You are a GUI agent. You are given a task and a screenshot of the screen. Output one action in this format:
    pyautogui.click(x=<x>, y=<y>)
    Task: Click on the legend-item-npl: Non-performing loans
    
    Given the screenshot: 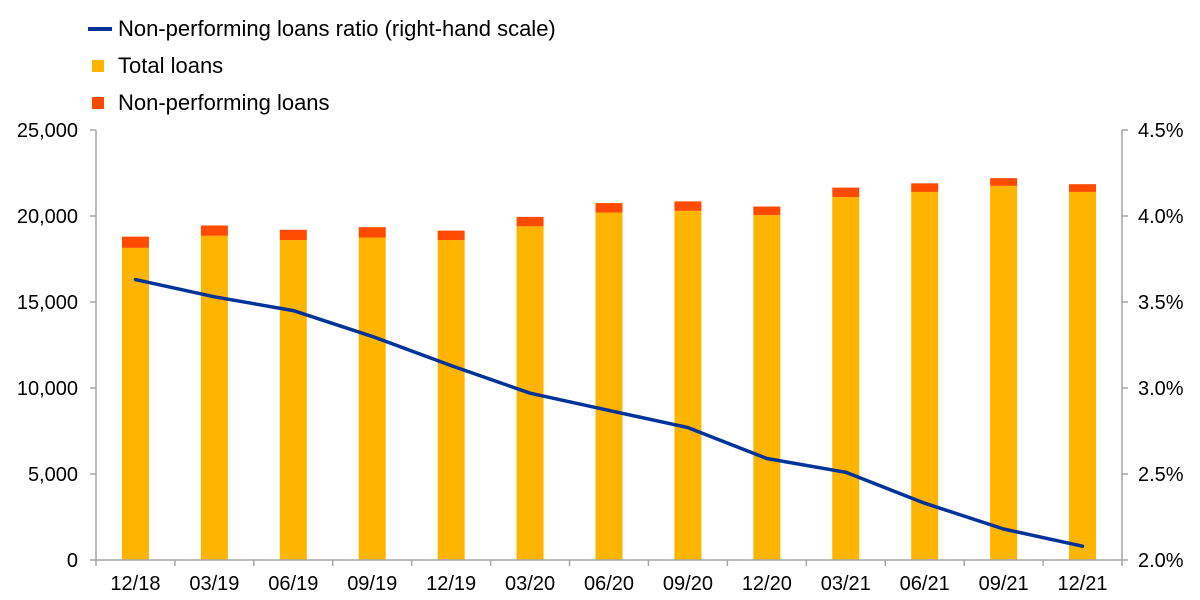 What is the action you would take?
    pyautogui.click(x=322, y=102)
    